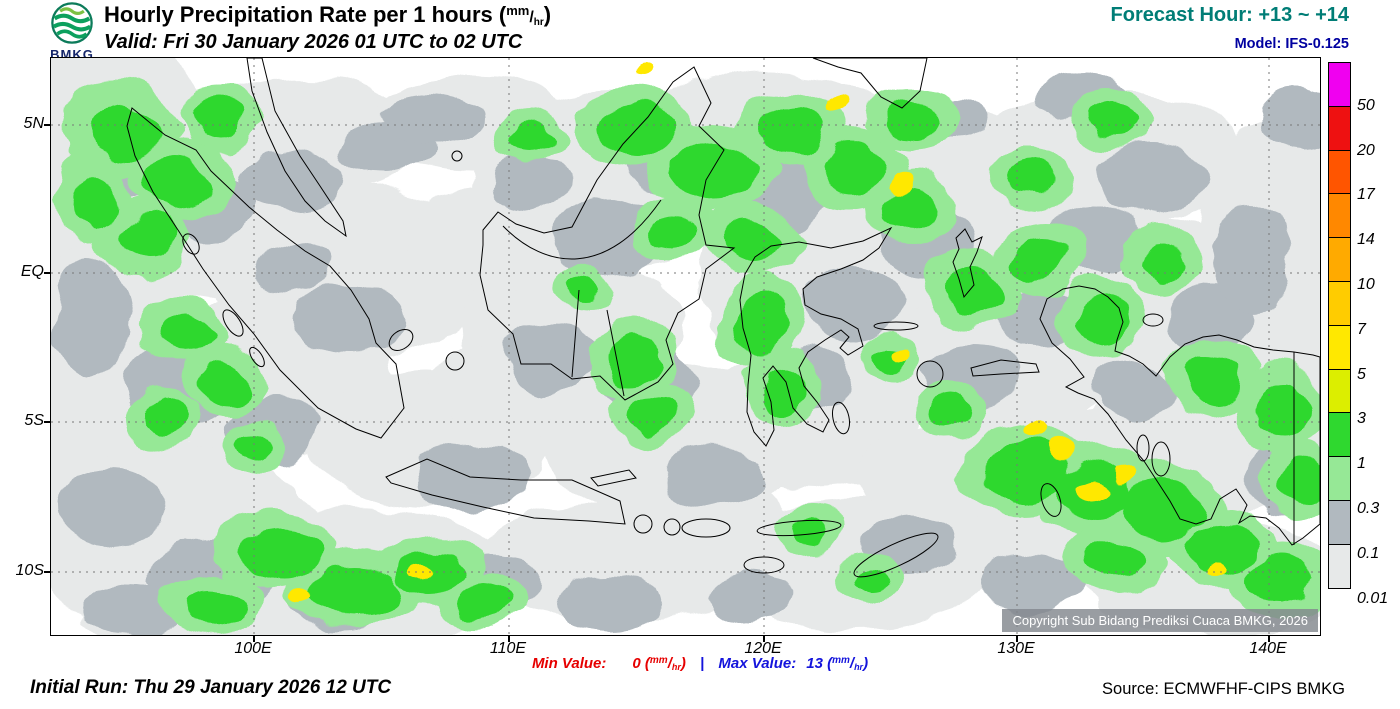 This screenshot has height=709, width=1400. Describe the element at coordinates (29, 570) in the screenshot. I see `lat-tick-label: 10S` at that location.